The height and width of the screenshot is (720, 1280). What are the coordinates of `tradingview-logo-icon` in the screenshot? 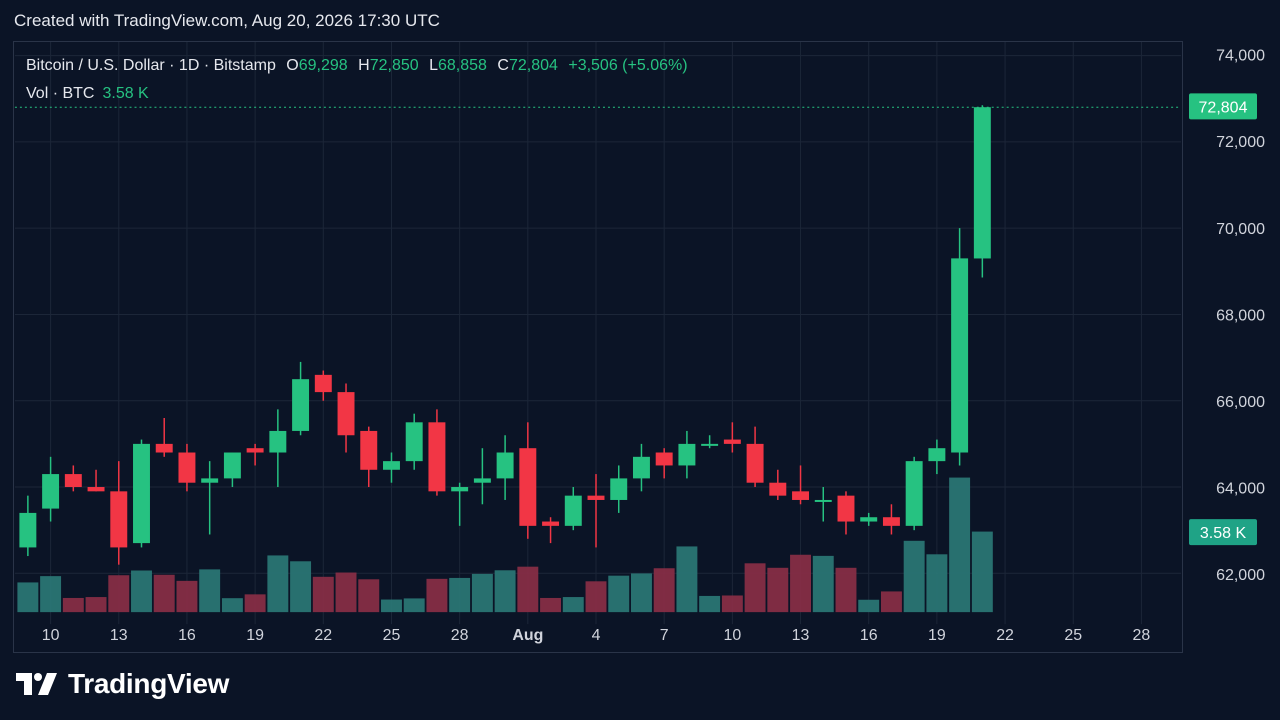 It's located at (36, 684).